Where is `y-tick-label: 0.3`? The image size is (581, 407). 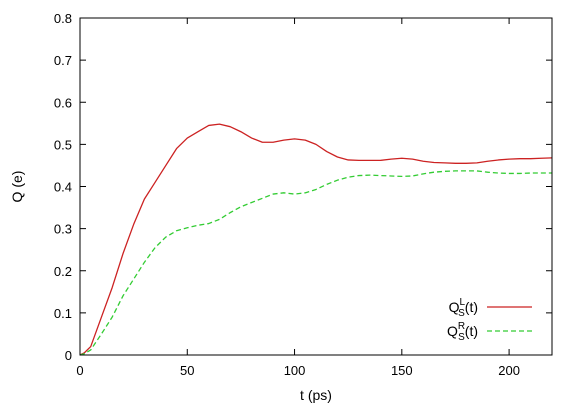 y-tick-label: 0.3 is located at coordinates (63, 229).